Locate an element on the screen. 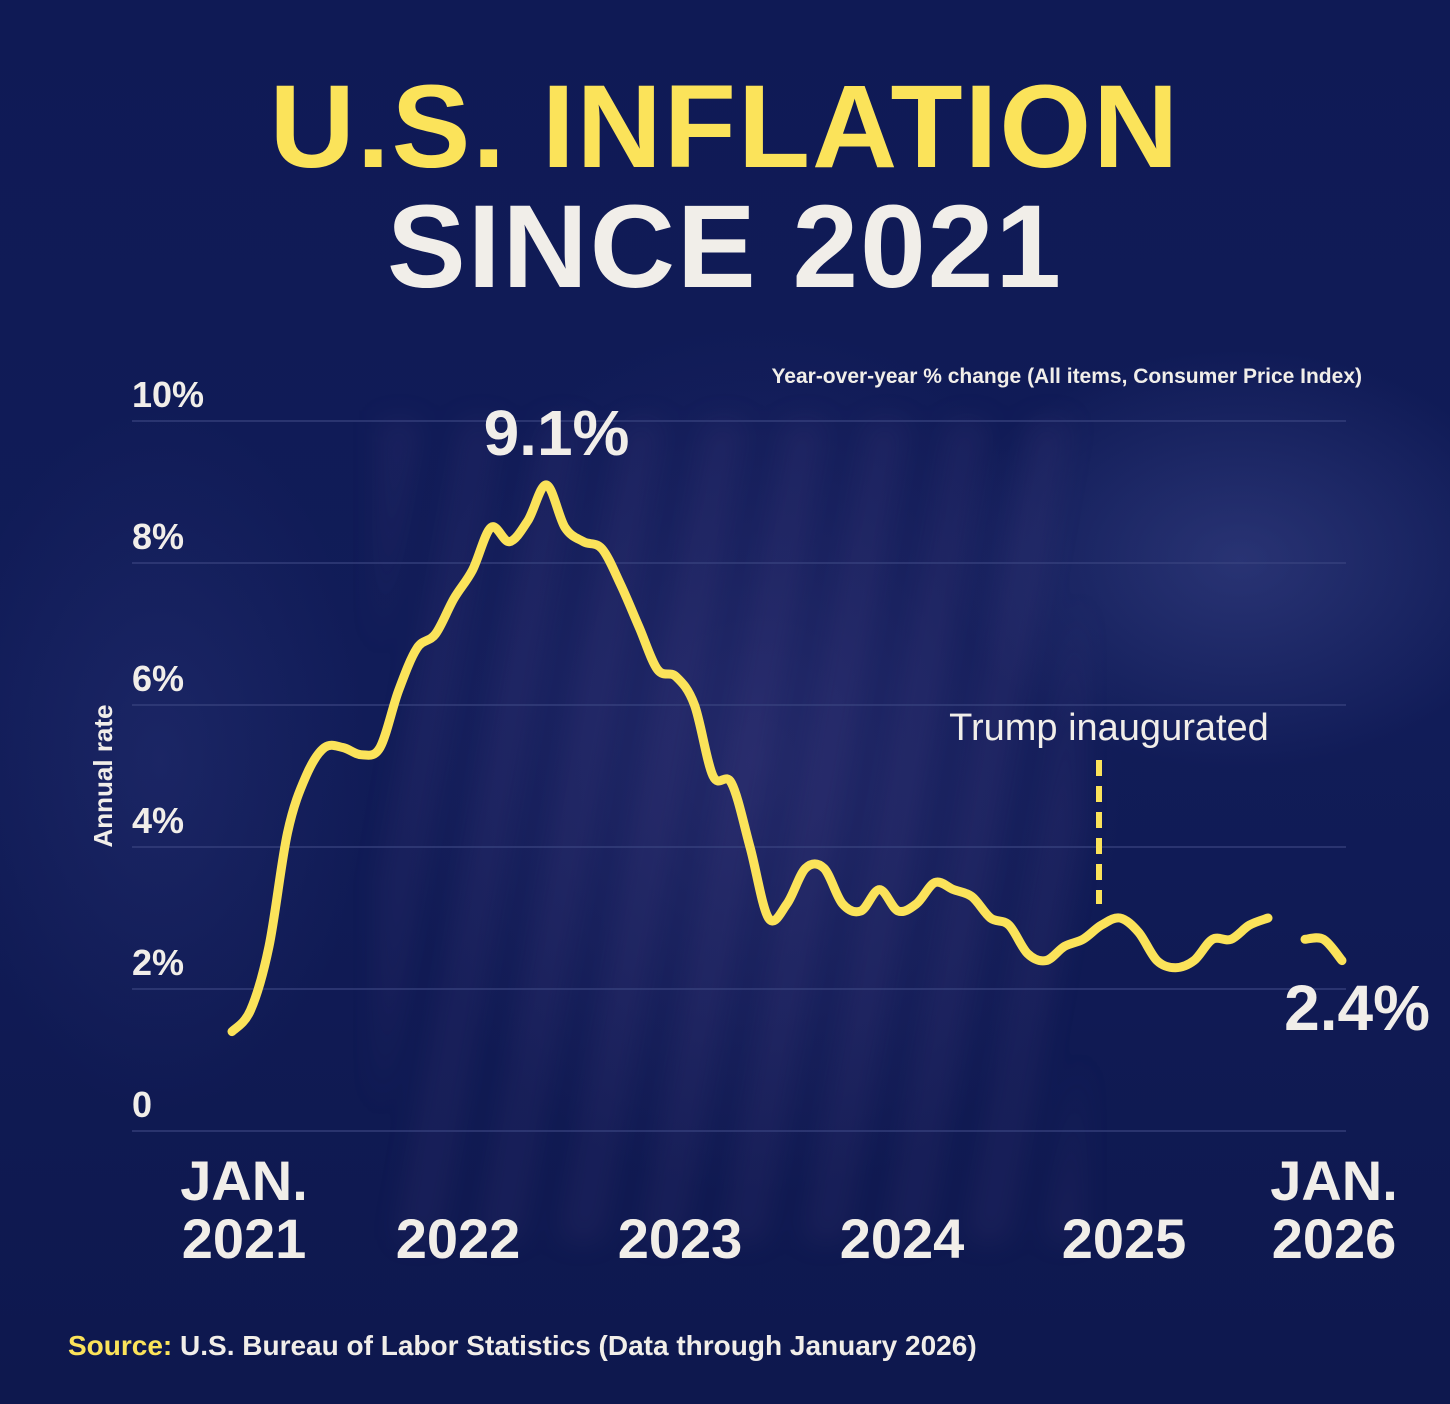 This screenshot has width=1450, height=1404. y-tick-label: 4% is located at coordinates (158, 820).